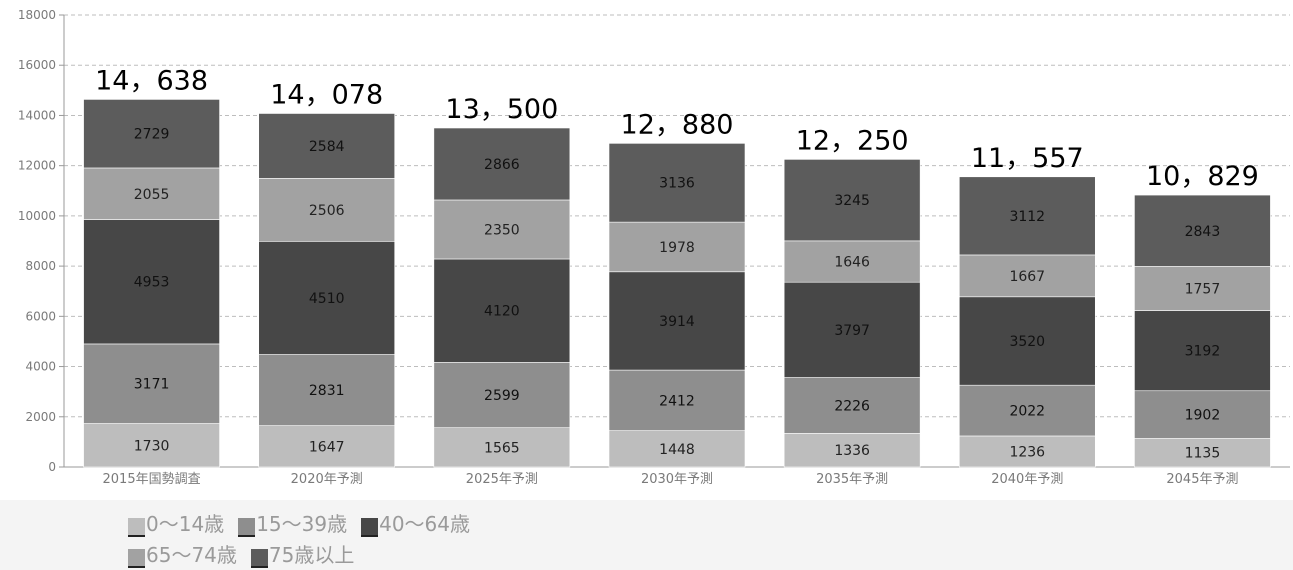 Image resolution: width=1293 pixels, height=570 pixels. I want to click on bar-total-label: 13，500, so click(501, 109).